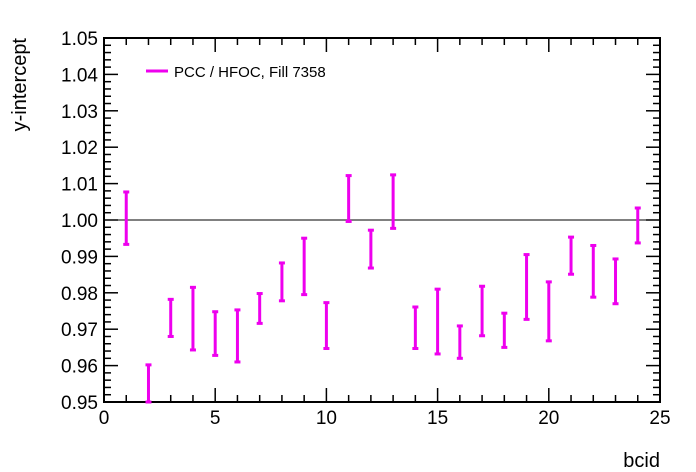  What do you see at coordinates (79, 185) in the screenshot?
I see `y-tick-label: 1.01` at bounding box center [79, 185].